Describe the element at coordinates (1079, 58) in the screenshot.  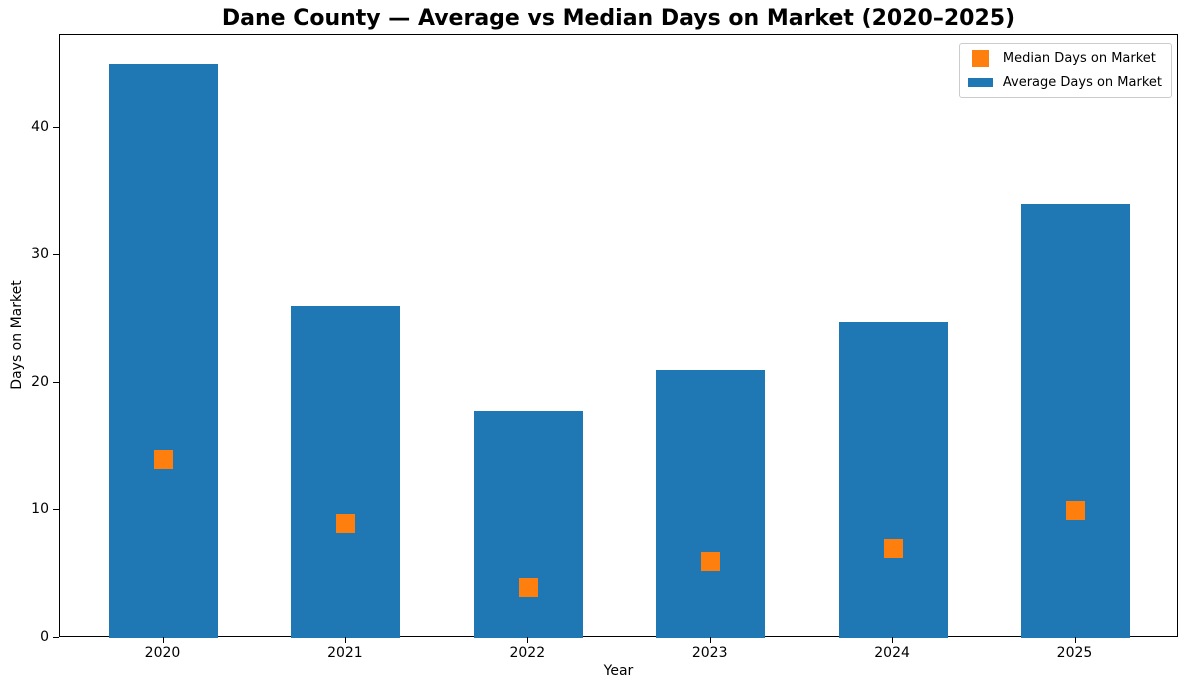
I see `legend-label-median: Median Days on Market` at that location.